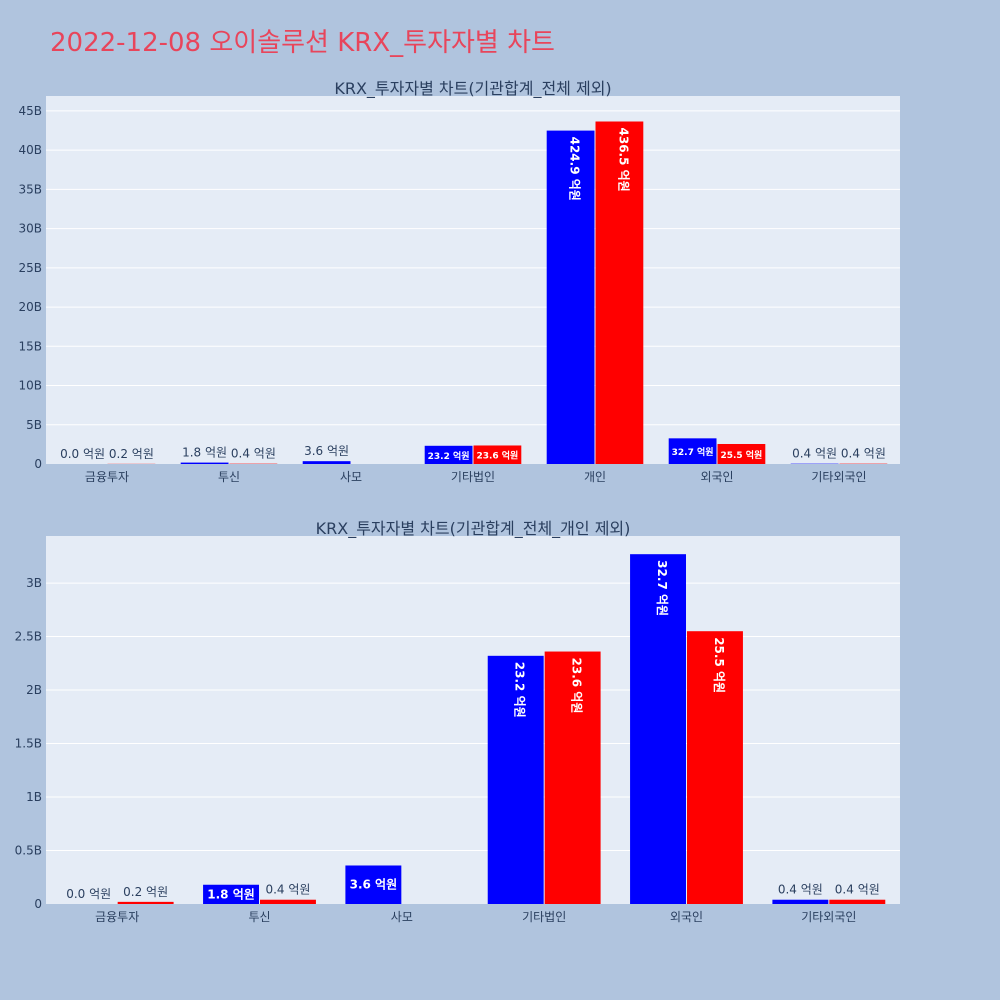 Image resolution: width=1000 pixels, height=1000 pixels. Describe the element at coordinates (28, 637) in the screenshot. I see `y-tick-label: 2.5B` at that location.